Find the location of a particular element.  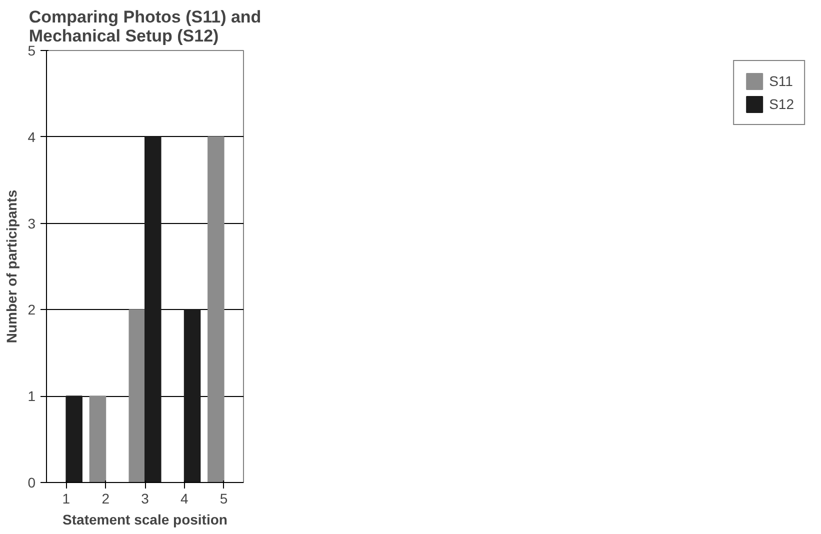

chart-title: Comparing Photos (S11) and Mechanical Setup (S12) is located at coordinates (145, 27).